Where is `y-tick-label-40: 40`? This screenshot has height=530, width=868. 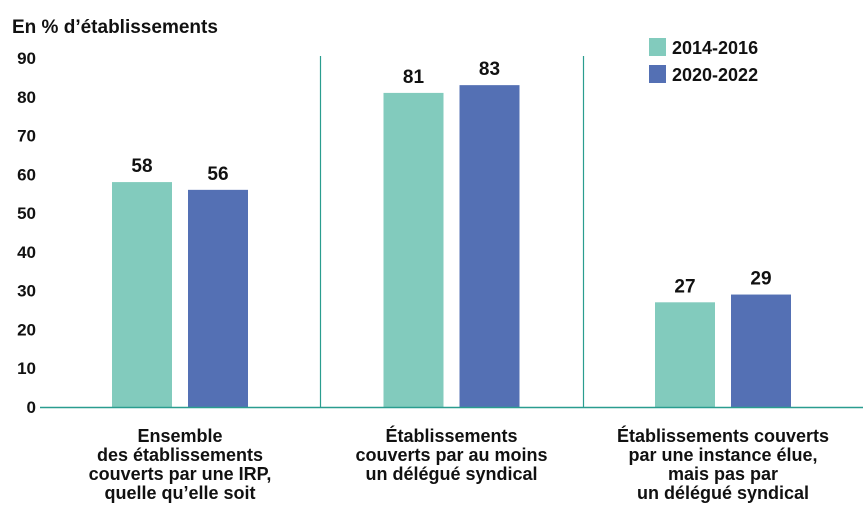
y-tick-label-40: 40 is located at coordinates (26, 252).